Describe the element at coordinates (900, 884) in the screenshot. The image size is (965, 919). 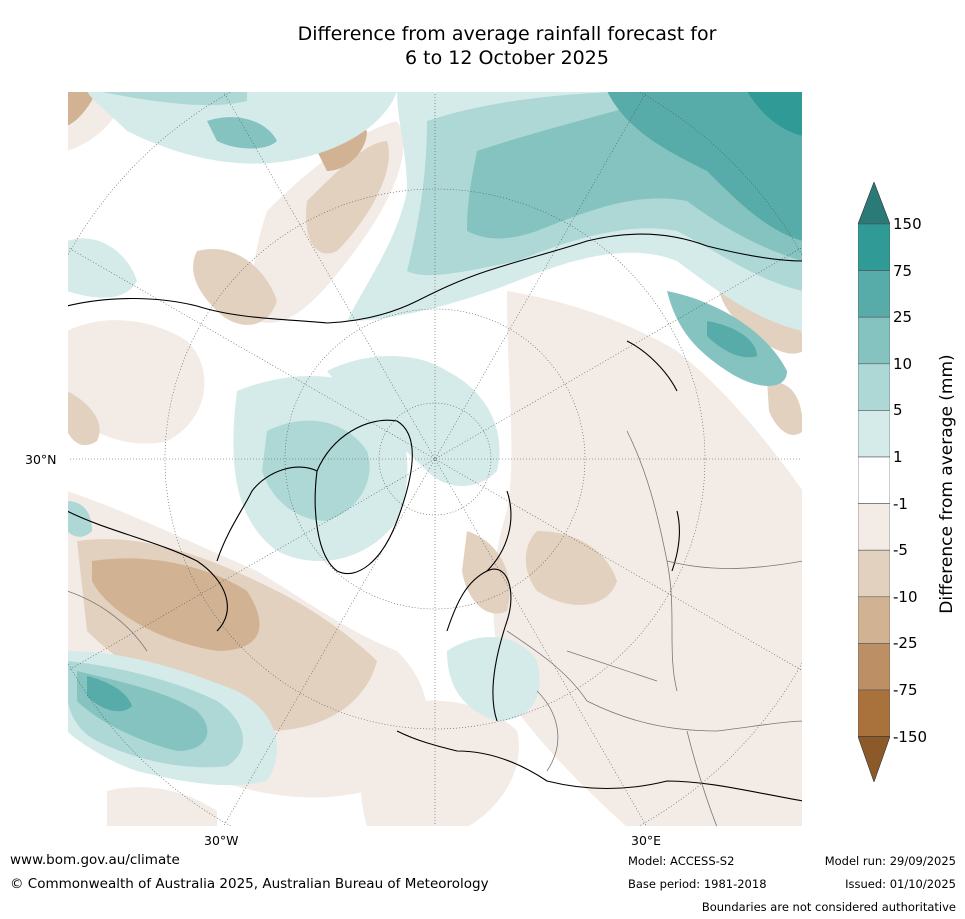
I see `issued-date: Issued: 01/10/2025` at that location.